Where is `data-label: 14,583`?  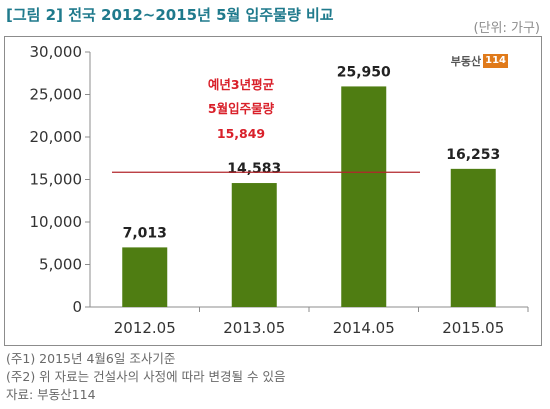 data-label: 14,583 is located at coordinates (254, 169).